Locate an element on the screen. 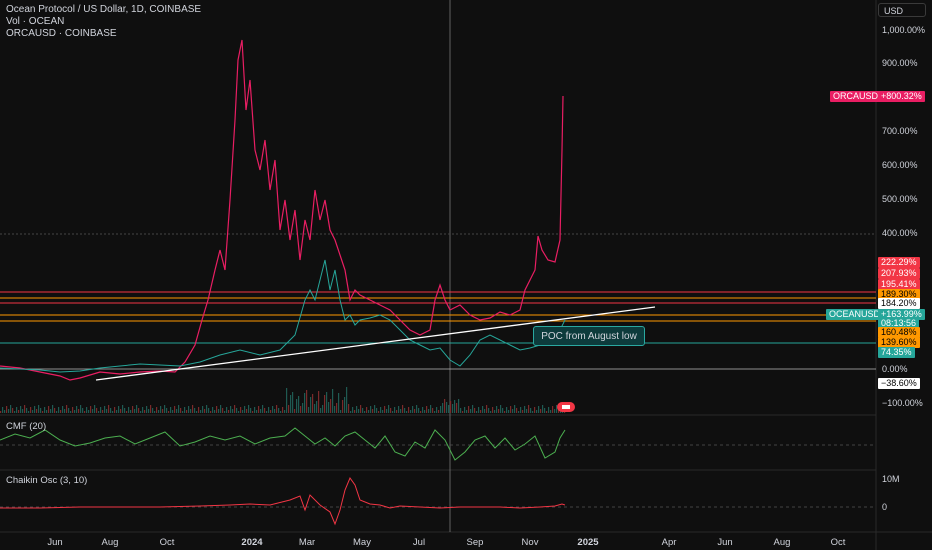 This screenshot has width=932, height=550. y-tick: 0.00% is located at coordinates (895, 369).